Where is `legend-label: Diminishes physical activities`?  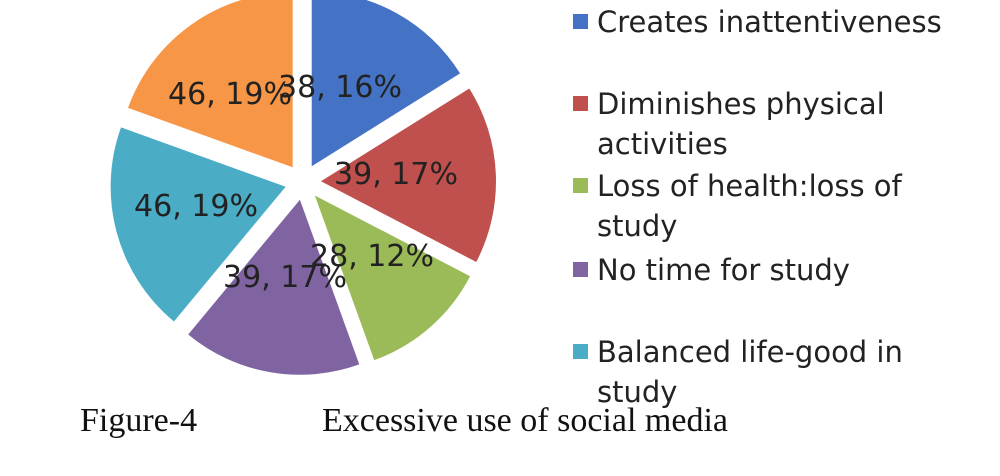
legend-label: Diminishes physical activities is located at coordinates (741, 124).